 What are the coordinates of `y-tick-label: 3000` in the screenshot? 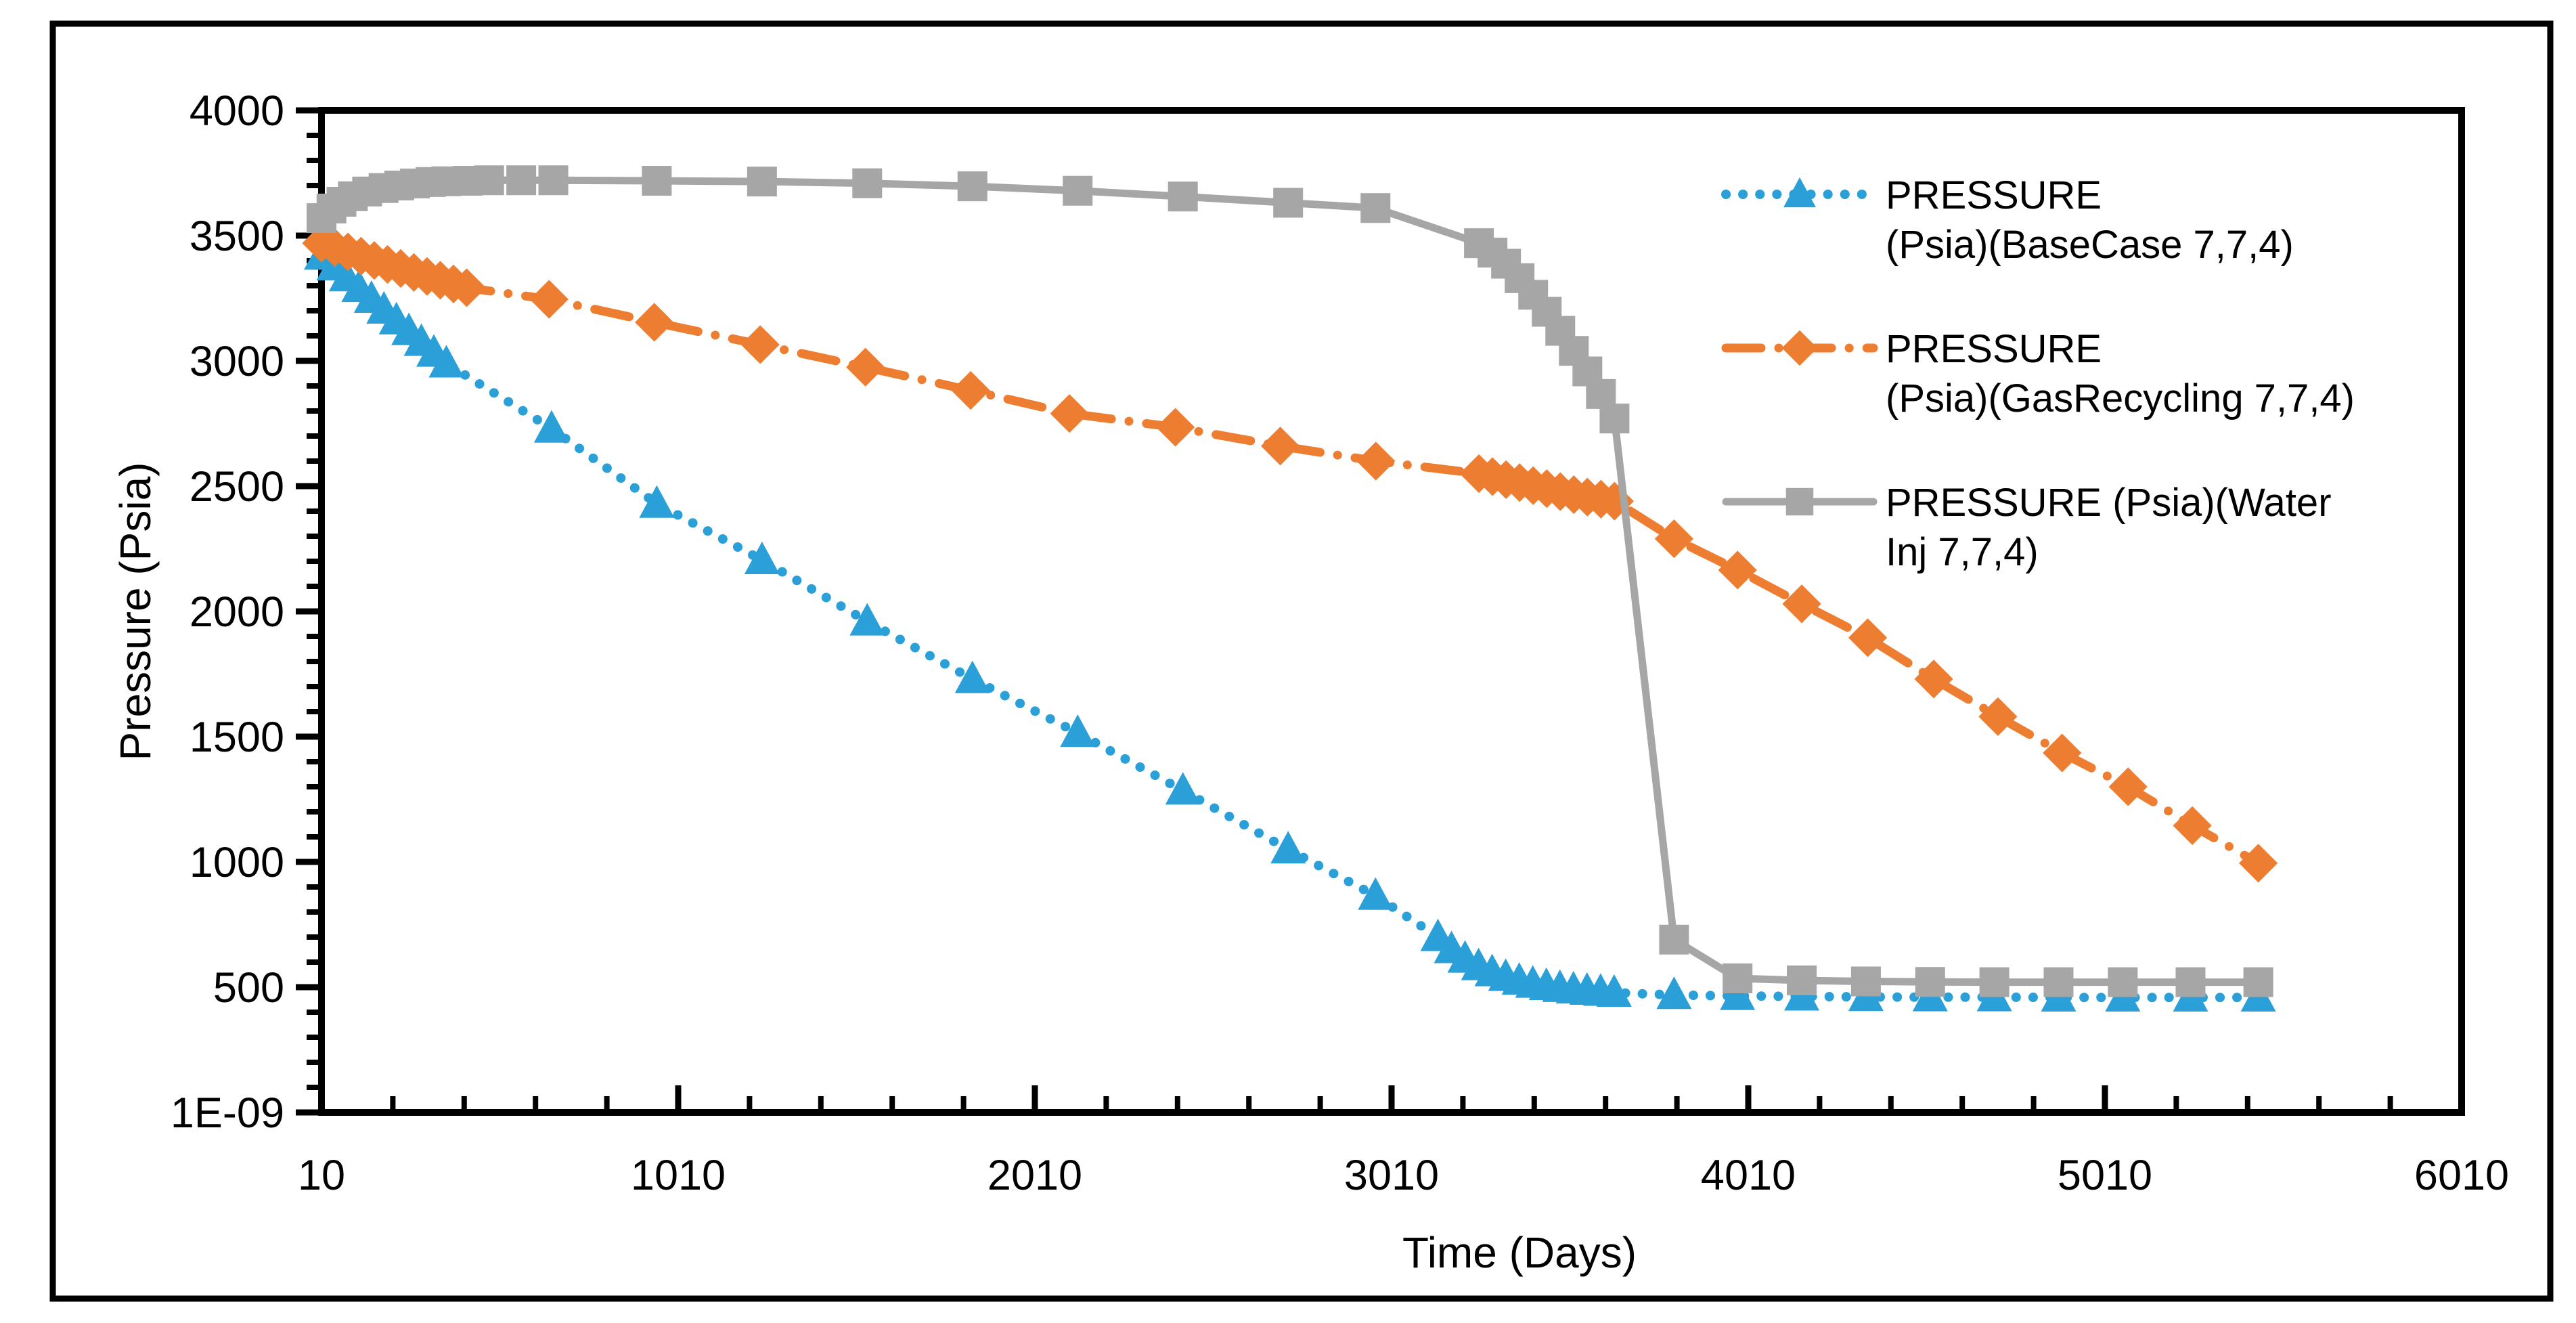 It's located at (237, 362).